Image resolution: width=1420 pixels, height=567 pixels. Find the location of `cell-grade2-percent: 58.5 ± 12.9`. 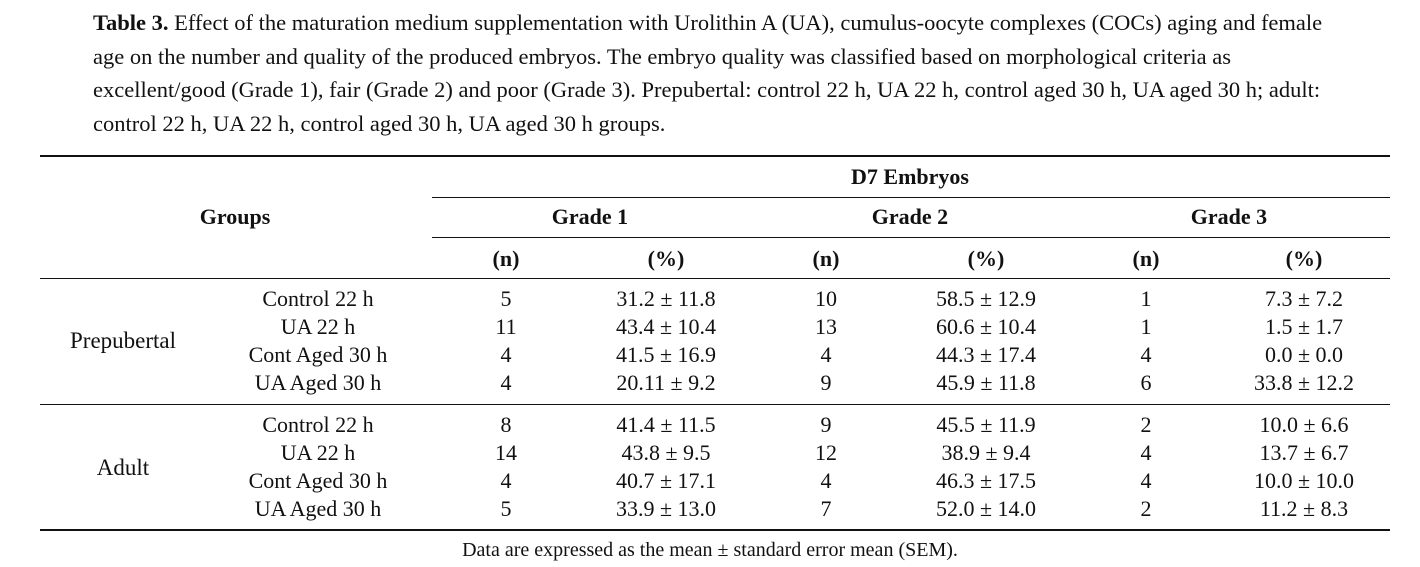

cell-grade2-percent: 58.5 ± 12.9 is located at coordinates (986, 298).